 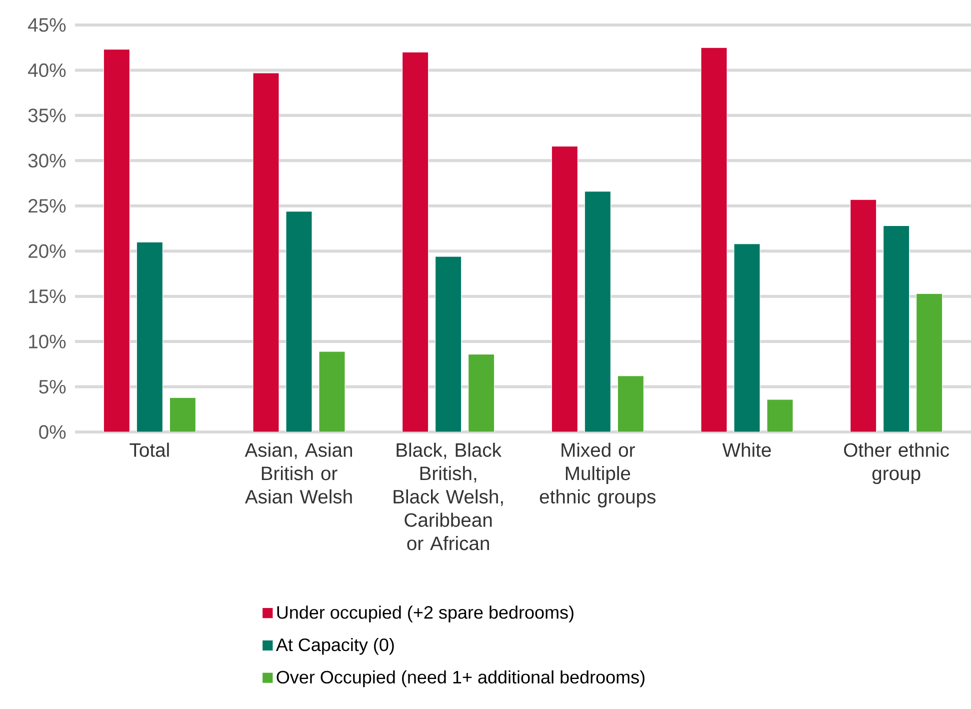 I want to click on x-tick-label: Asian, Asian British or Asian Welsh, so click(x=298, y=473).